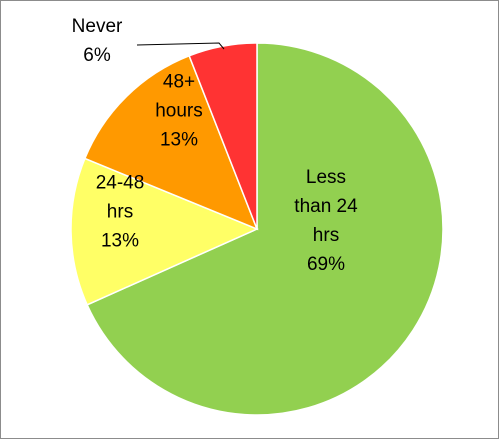 This screenshot has height=439, width=499. I want to click on slice-label-line: hours, so click(179, 111).